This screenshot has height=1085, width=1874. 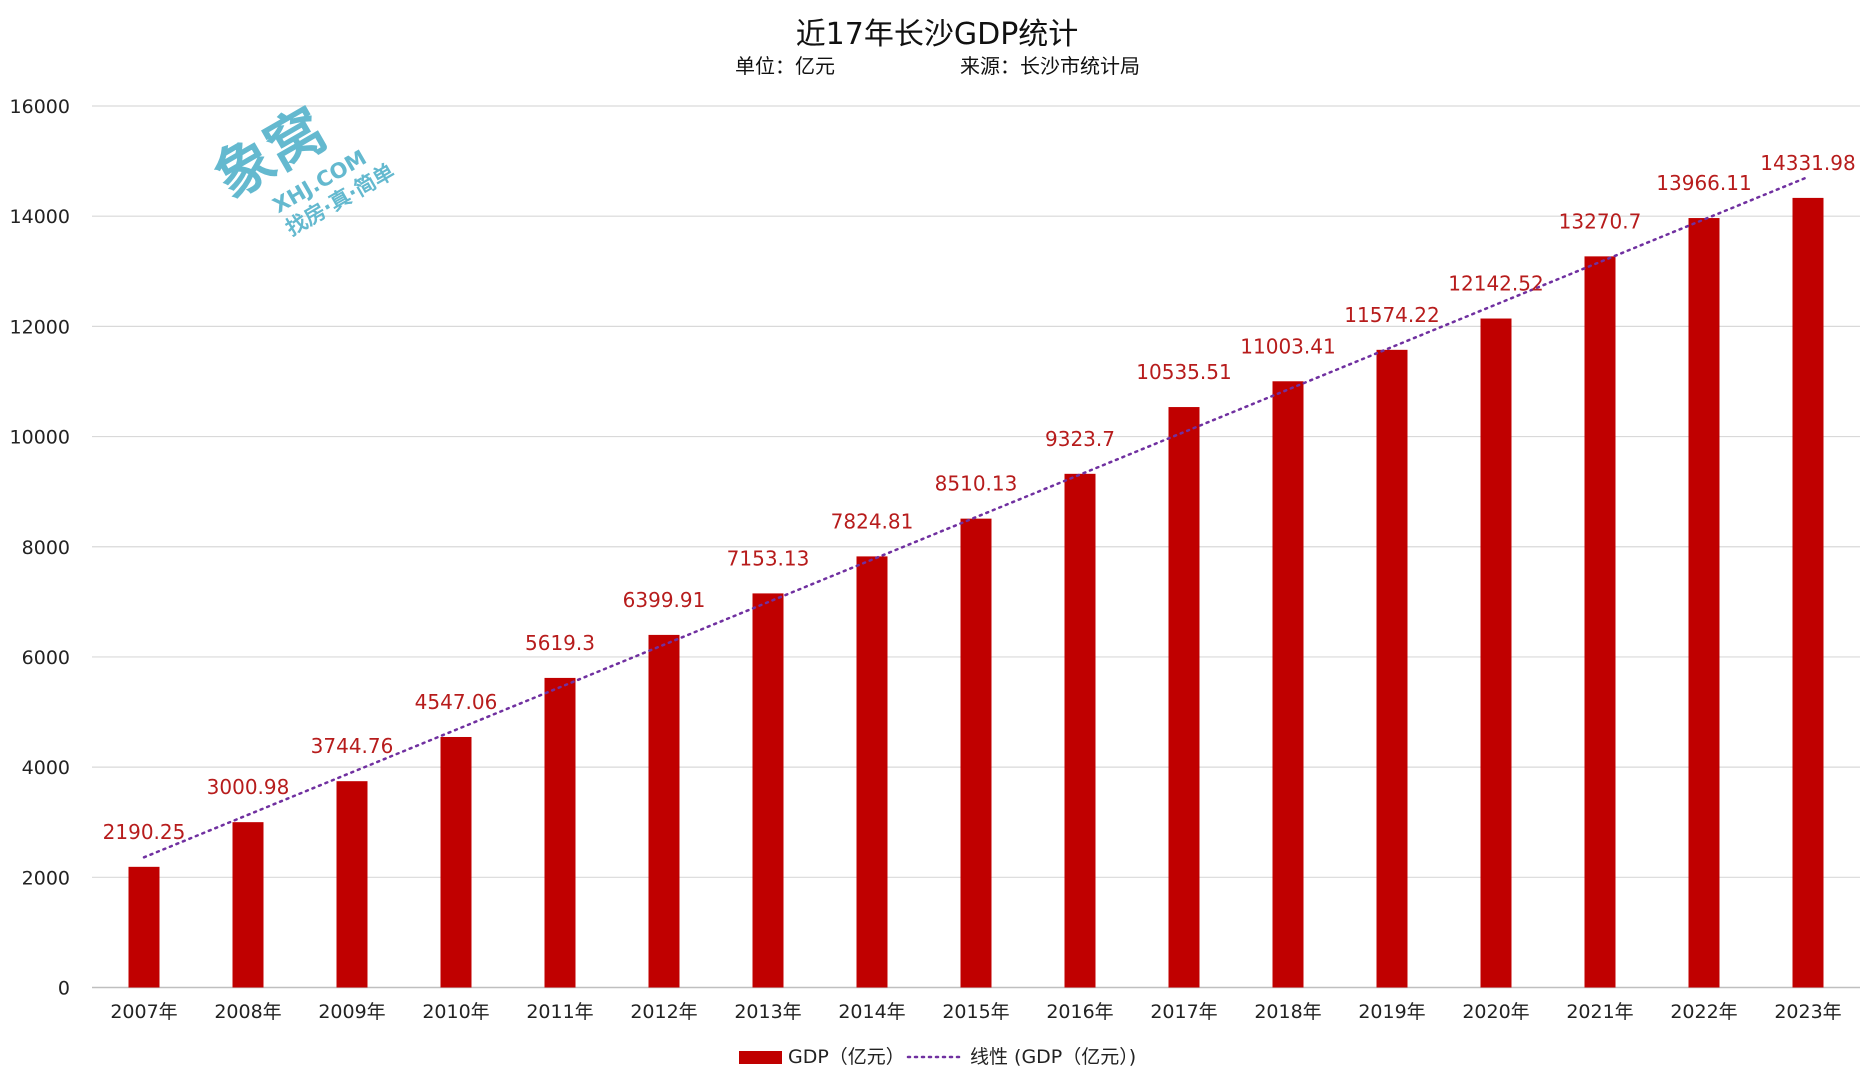 What do you see at coordinates (46, 768) in the screenshot?
I see `y-tick-label: 4000` at bounding box center [46, 768].